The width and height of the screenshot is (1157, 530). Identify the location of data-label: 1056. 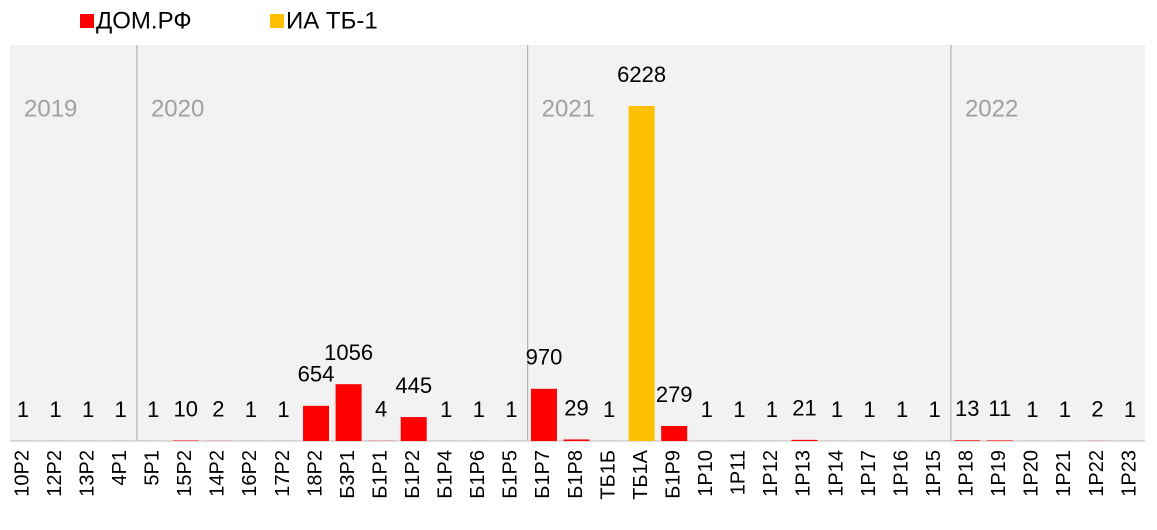
(348, 352).